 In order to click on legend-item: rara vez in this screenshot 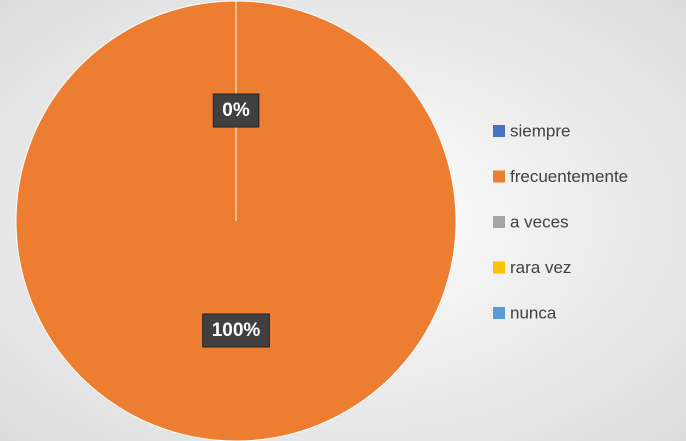, I will do `click(532, 267)`.